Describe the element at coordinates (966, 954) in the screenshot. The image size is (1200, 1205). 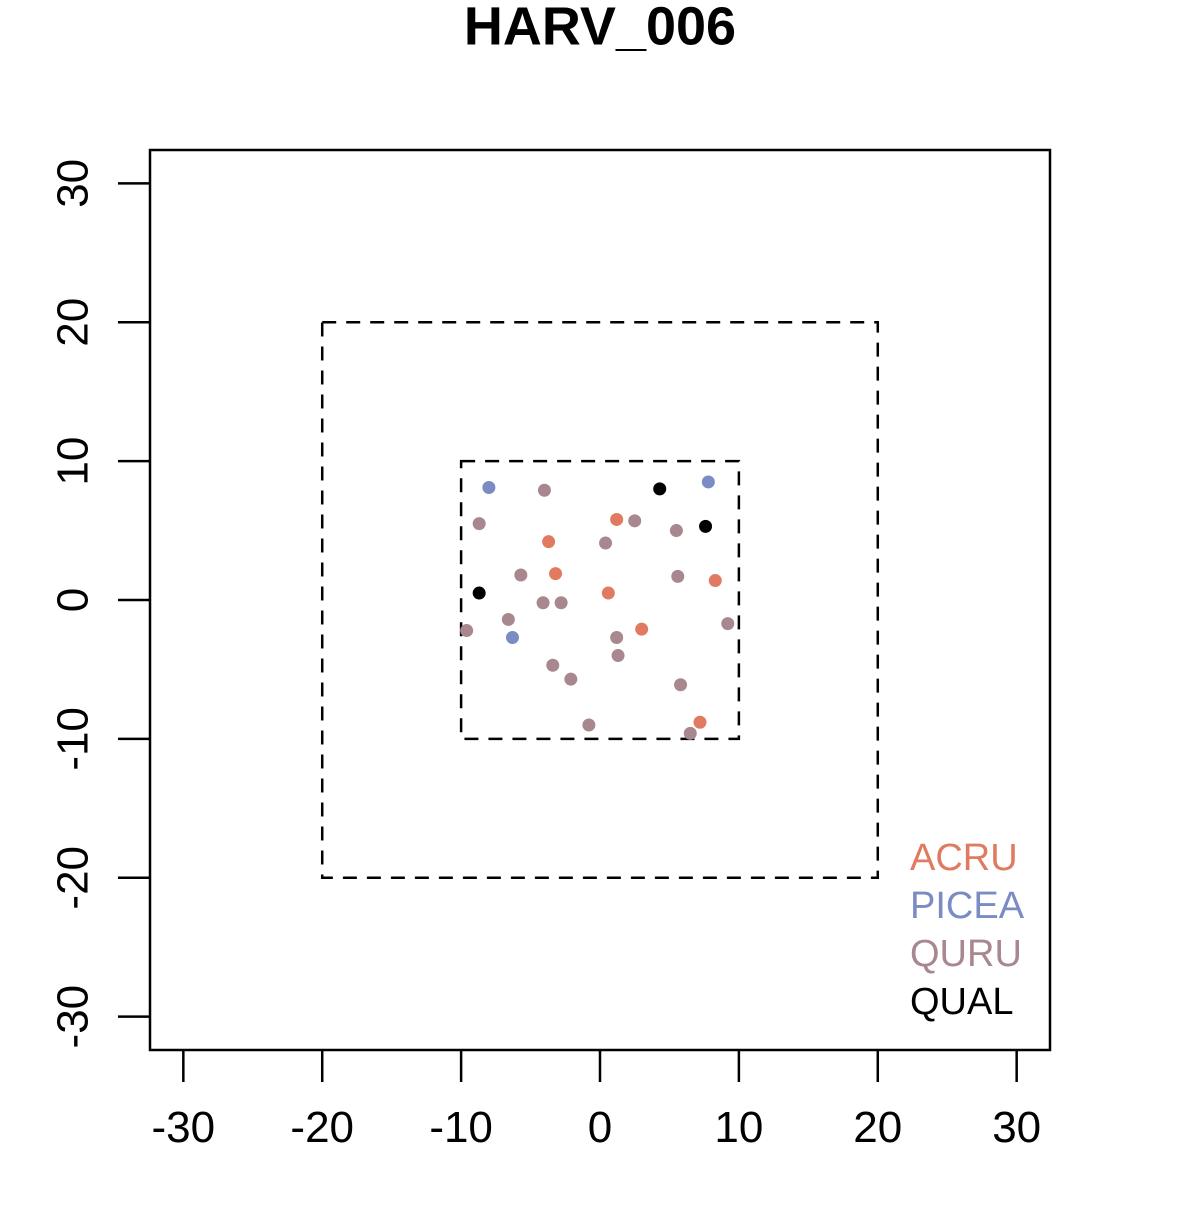
I see `legend-label: QURU` at that location.